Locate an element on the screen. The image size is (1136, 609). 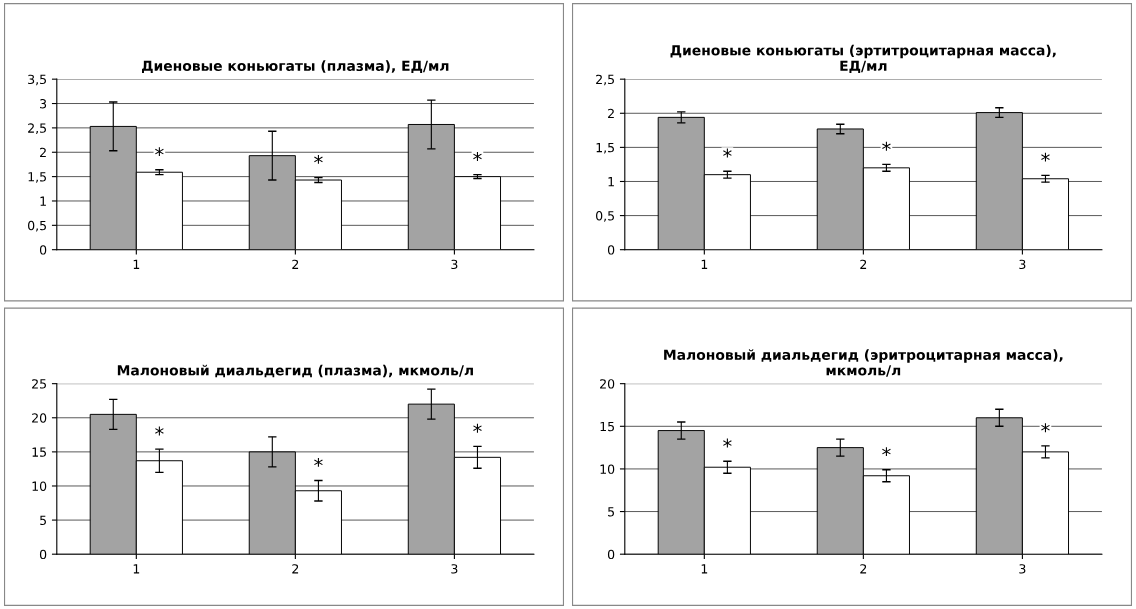
chart-title: Диеновые коньюгаты (эртитроцитарная масса), ЕД/мл is located at coordinates (863, 59).